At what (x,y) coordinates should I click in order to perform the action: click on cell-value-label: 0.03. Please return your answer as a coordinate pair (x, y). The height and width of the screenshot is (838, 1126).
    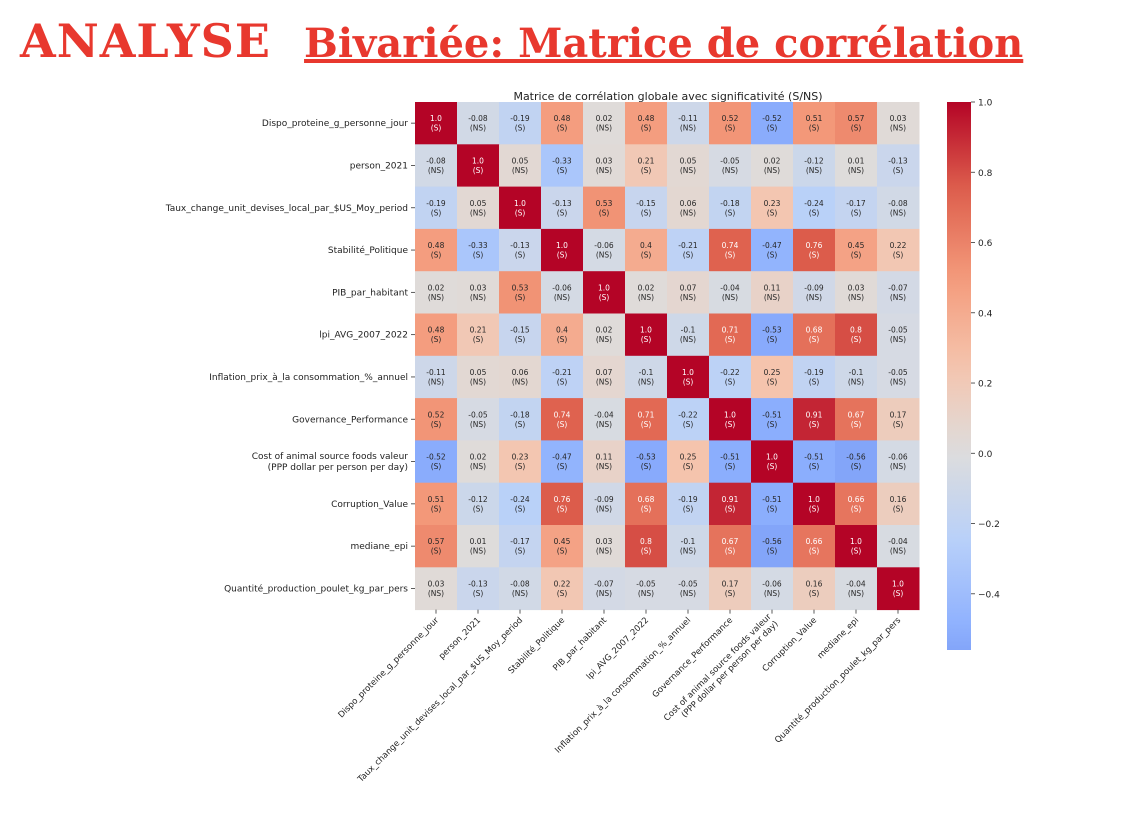
    Looking at the image, I should click on (604, 160).